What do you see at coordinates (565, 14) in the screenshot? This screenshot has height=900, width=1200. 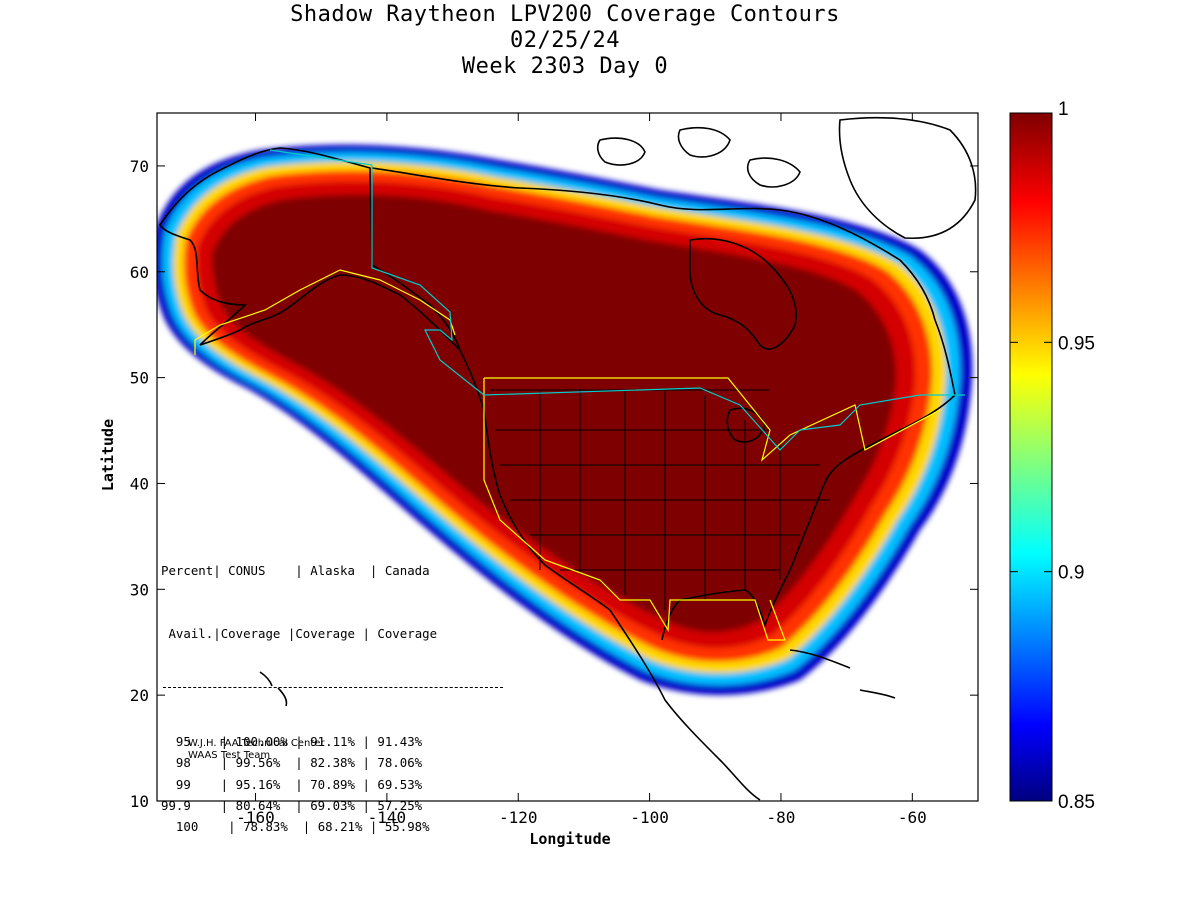 I see `title-line-1: Shadow Raytheon LPV200 Coverage Contours` at bounding box center [565, 14].